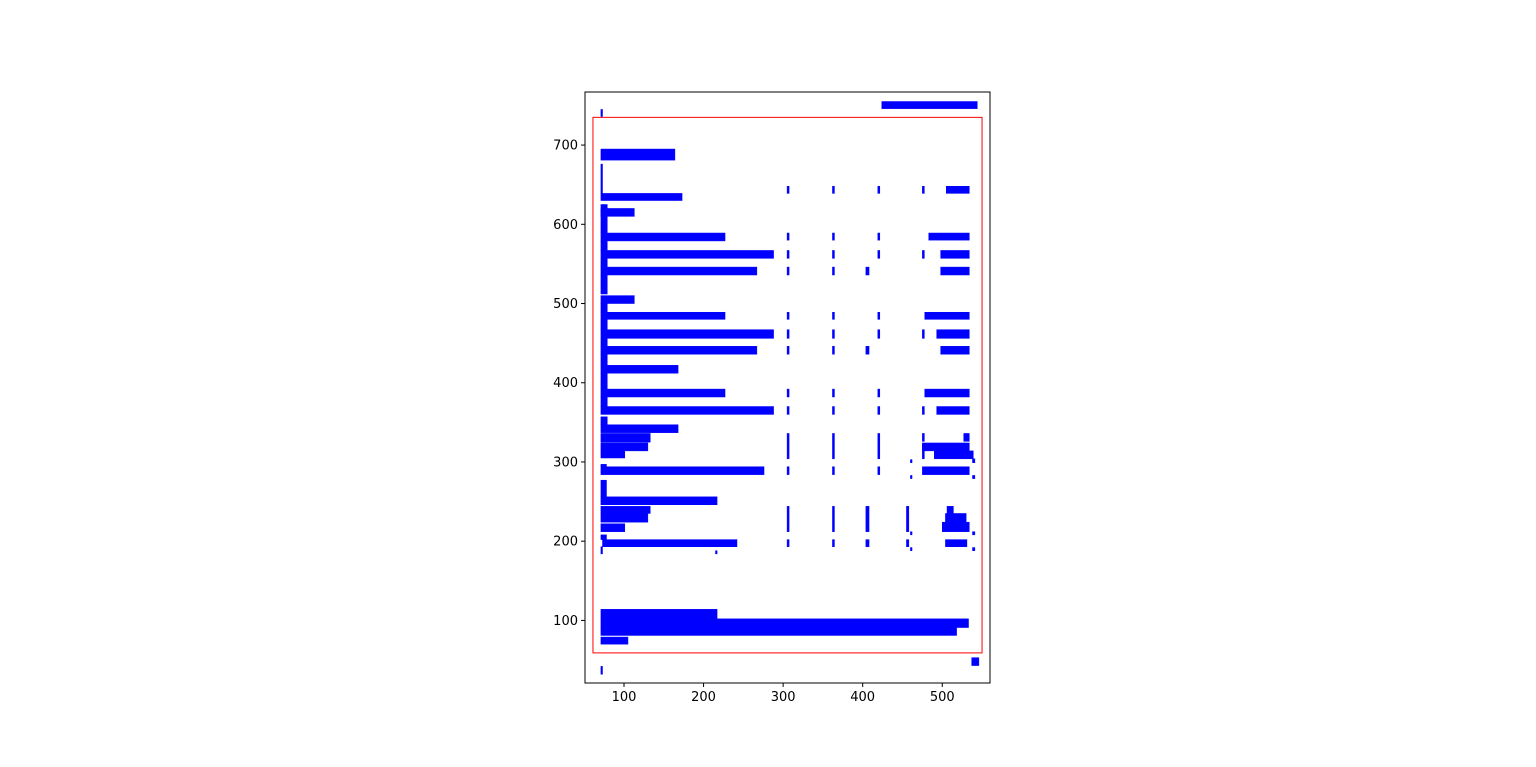  Describe the element at coordinates (703, 697) in the screenshot. I see `x-tick-label: 200` at that location.